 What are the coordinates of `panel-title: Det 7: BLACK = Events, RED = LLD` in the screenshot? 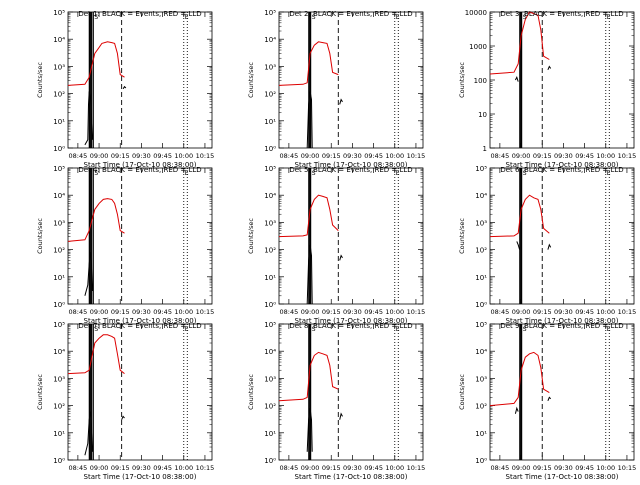 It's located at (139, 326).